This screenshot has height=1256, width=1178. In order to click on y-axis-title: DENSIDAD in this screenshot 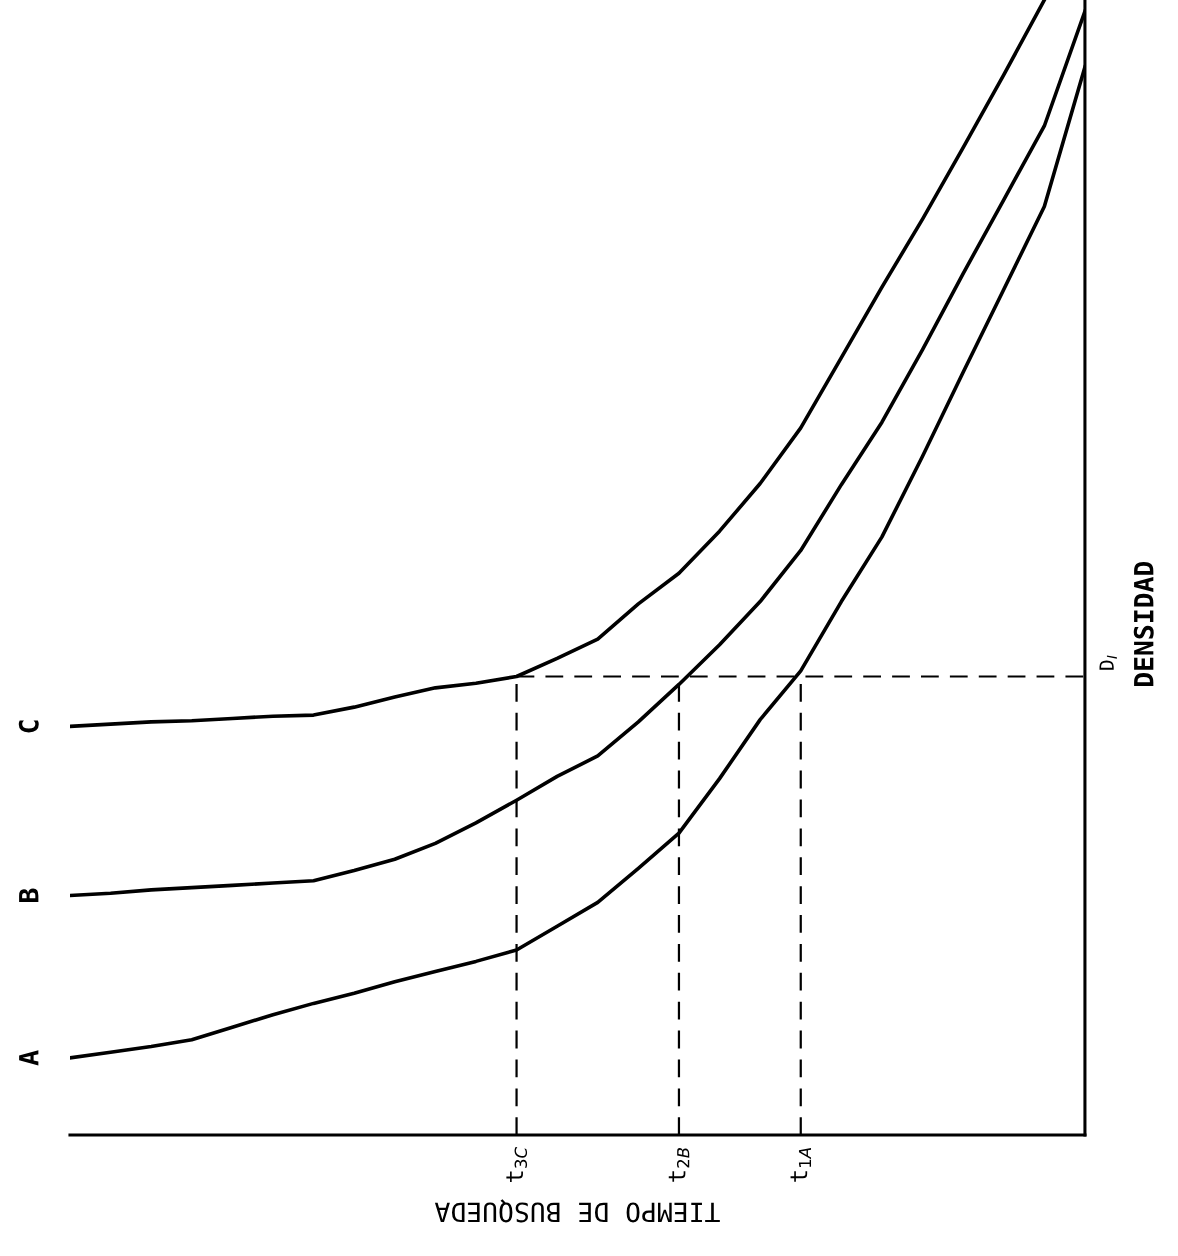, I will do `click(1143, 624)`.